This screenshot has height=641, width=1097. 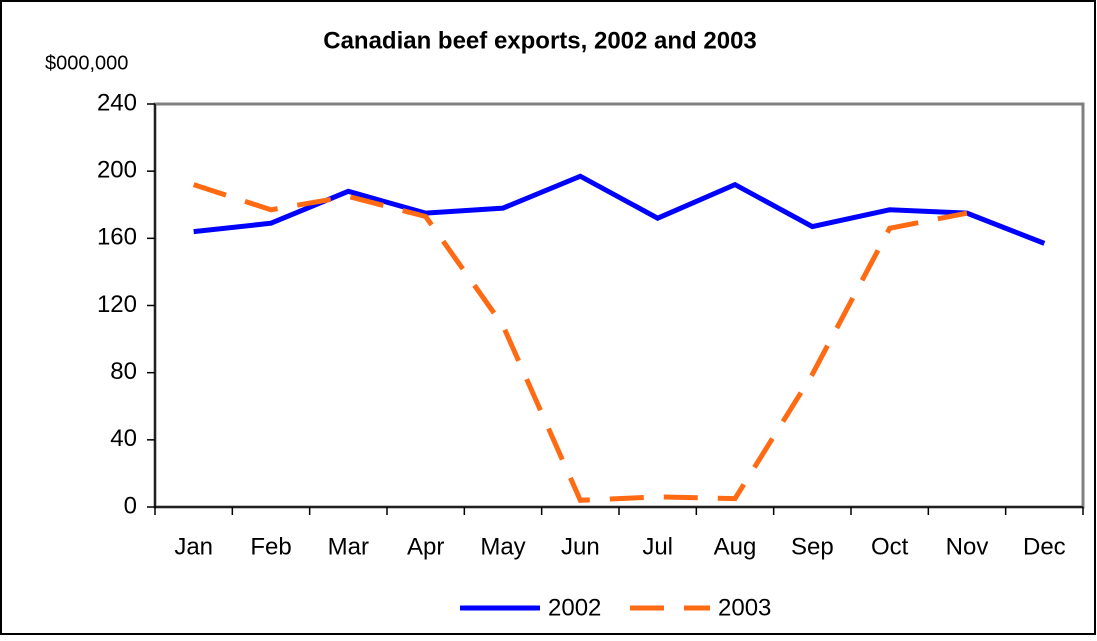 I want to click on y-tick-label: 40, so click(x=123, y=438).